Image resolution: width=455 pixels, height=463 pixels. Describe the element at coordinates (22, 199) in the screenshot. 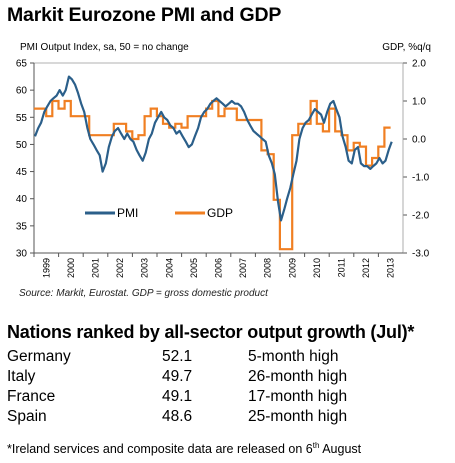

I see `left-tick-label: 40` at that location.